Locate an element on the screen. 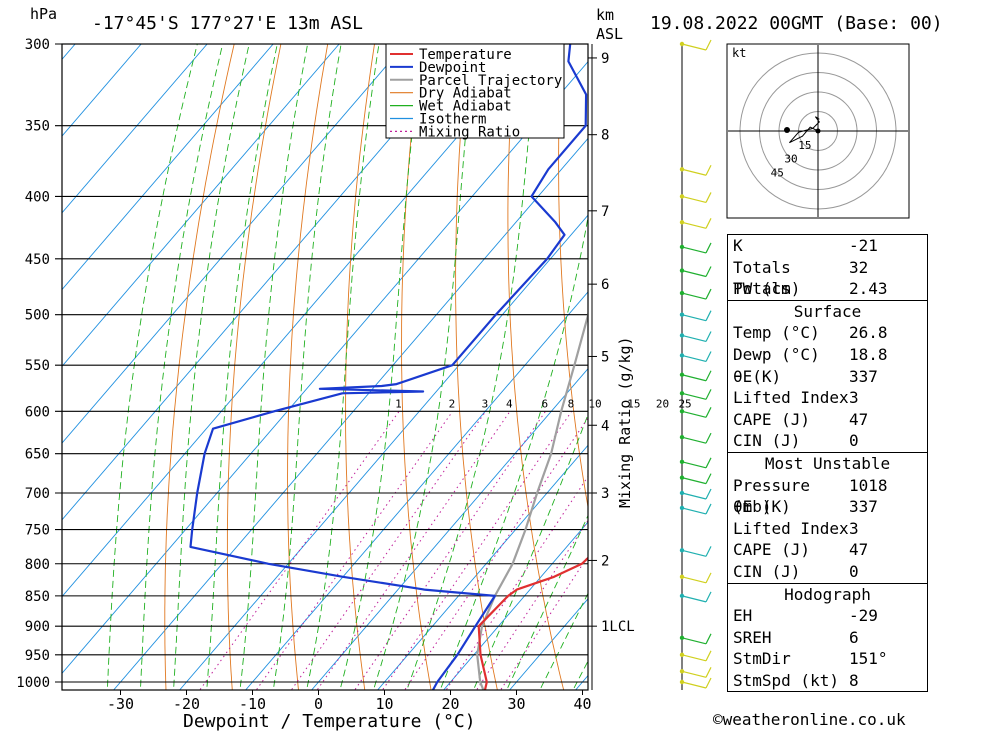  sreh-row: SREH 6 is located at coordinates (827, 638).